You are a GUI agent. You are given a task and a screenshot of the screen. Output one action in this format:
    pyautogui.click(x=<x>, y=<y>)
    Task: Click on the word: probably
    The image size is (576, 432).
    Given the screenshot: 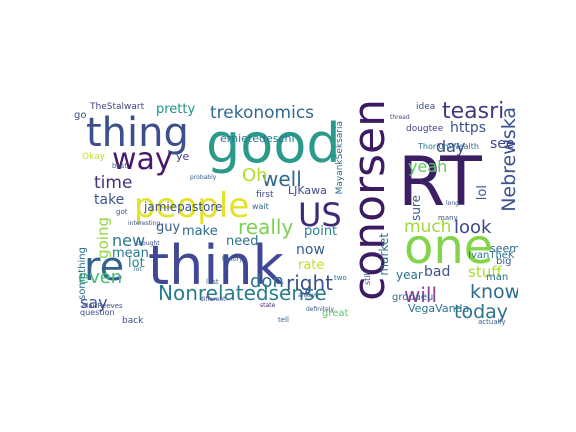 What is the action you would take?
    pyautogui.click(x=203, y=177)
    